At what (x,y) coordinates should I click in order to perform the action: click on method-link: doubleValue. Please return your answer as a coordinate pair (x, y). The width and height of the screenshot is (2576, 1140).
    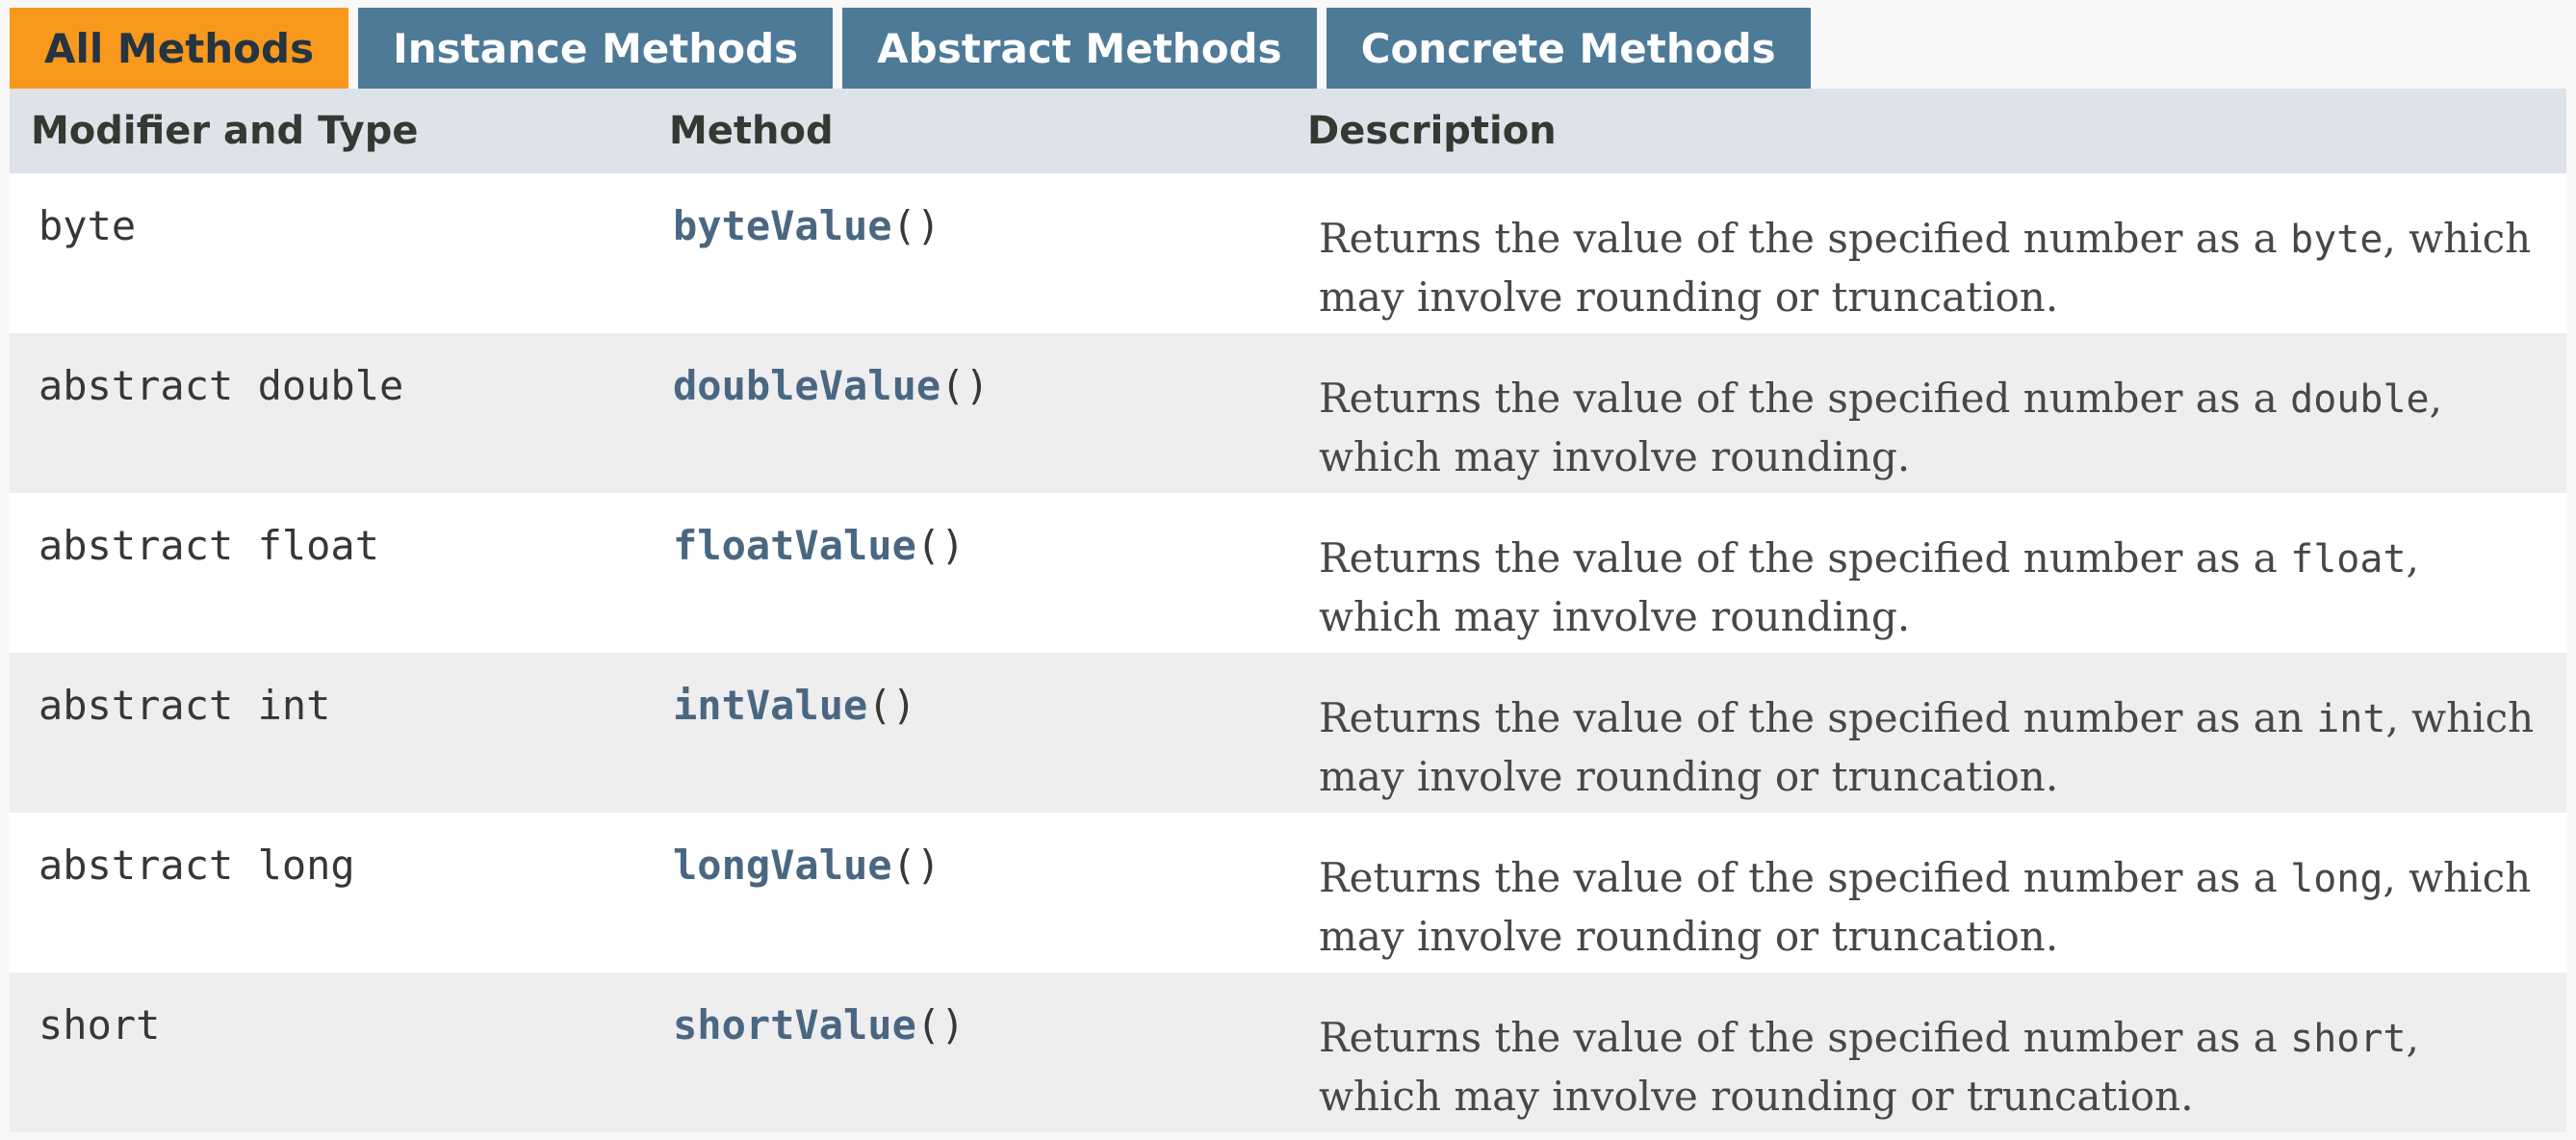
    Looking at the image, I should click on (807, 385).